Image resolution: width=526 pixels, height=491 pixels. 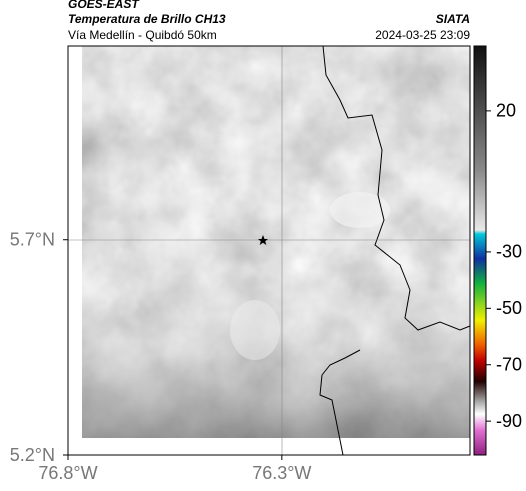 I want to click on colorbar, so click(x=480, y=250).